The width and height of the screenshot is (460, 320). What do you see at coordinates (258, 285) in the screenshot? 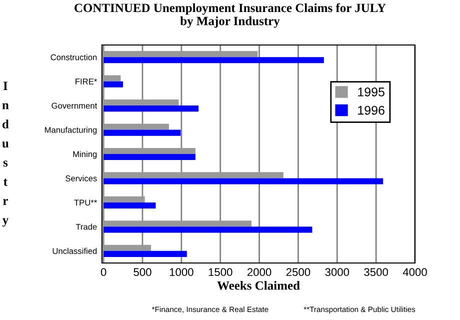
I see `x-axis-title: Weeks Claimed` at bounding box center [258, 285].